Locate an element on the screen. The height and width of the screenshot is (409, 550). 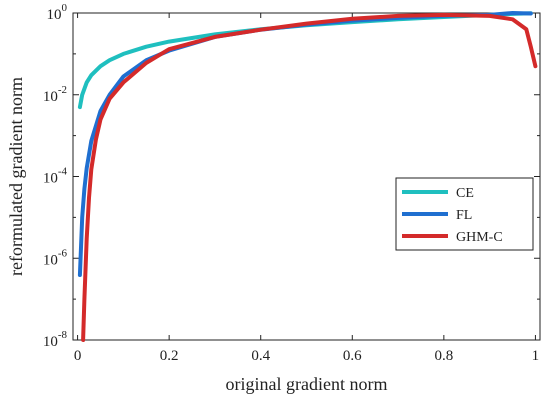
legend-label-fl: FL is located at coordinates (464, 215).